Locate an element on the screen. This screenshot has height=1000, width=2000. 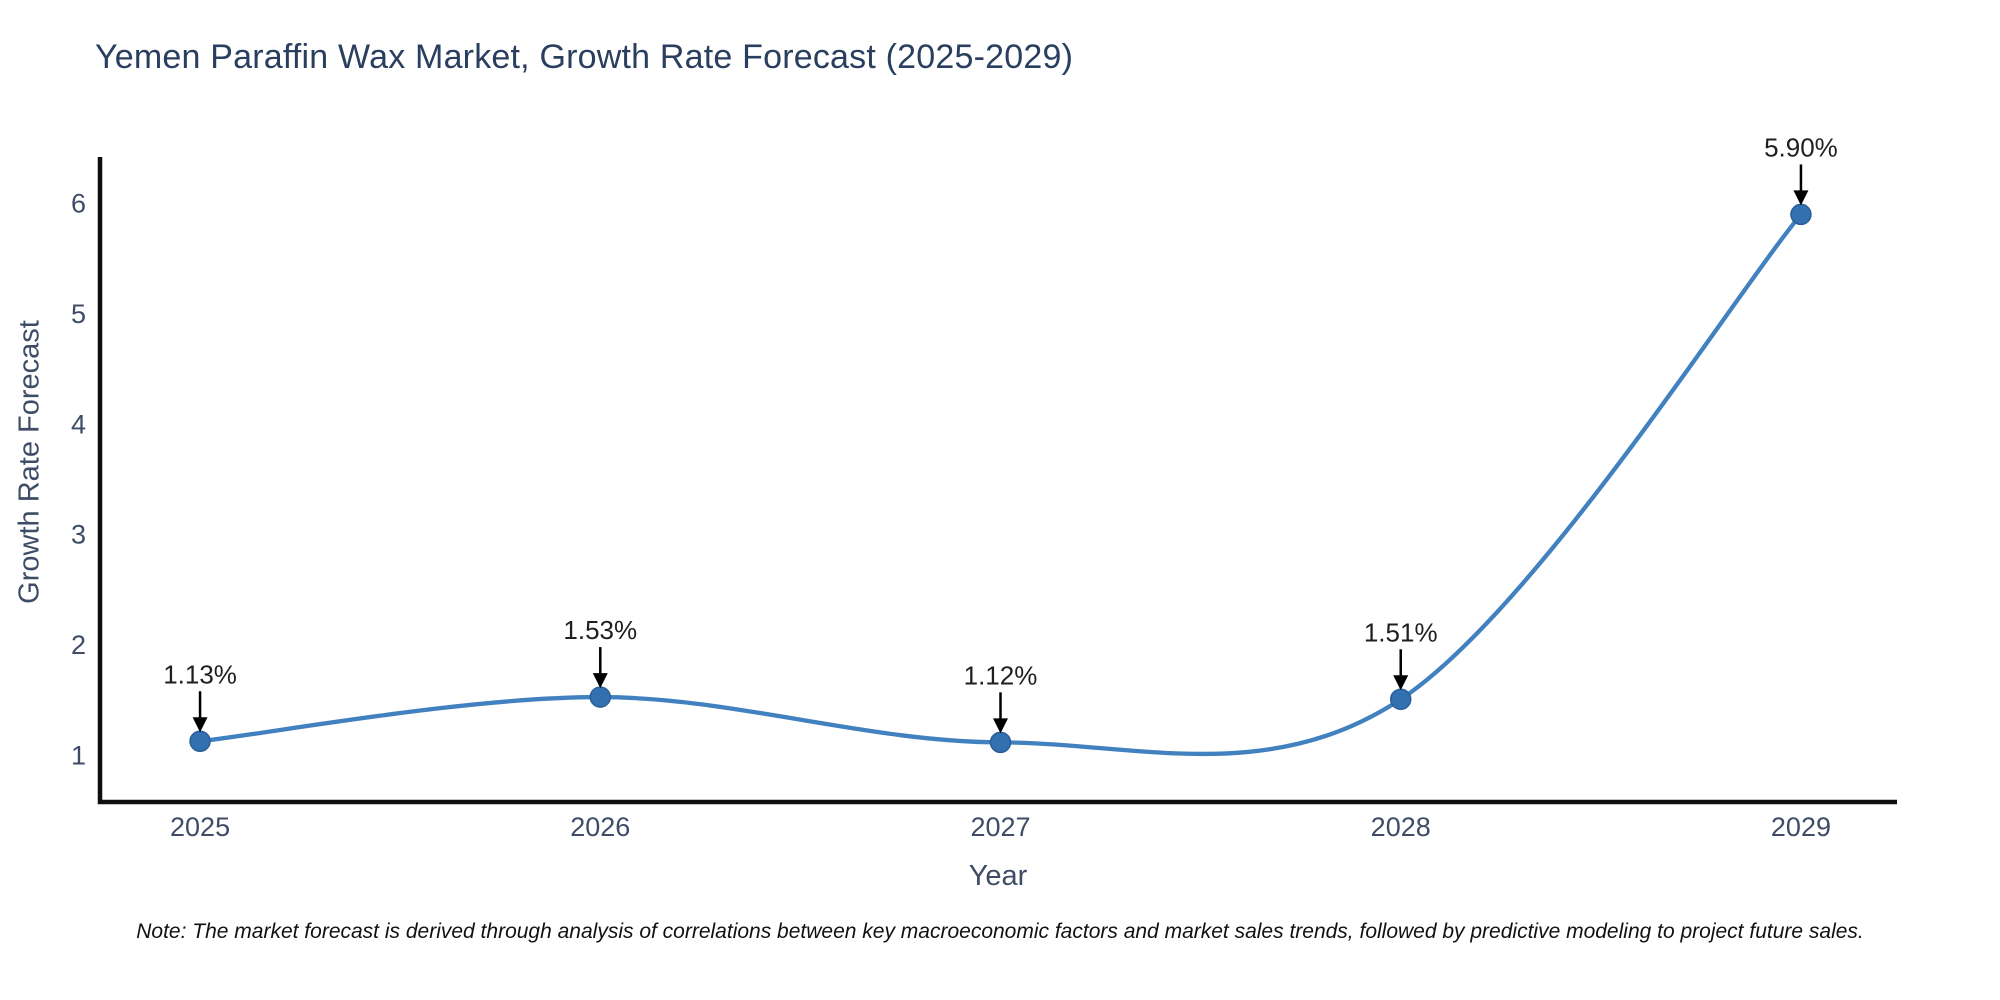
point-value-label: 1.51% is located at coordinates (1401, 632).